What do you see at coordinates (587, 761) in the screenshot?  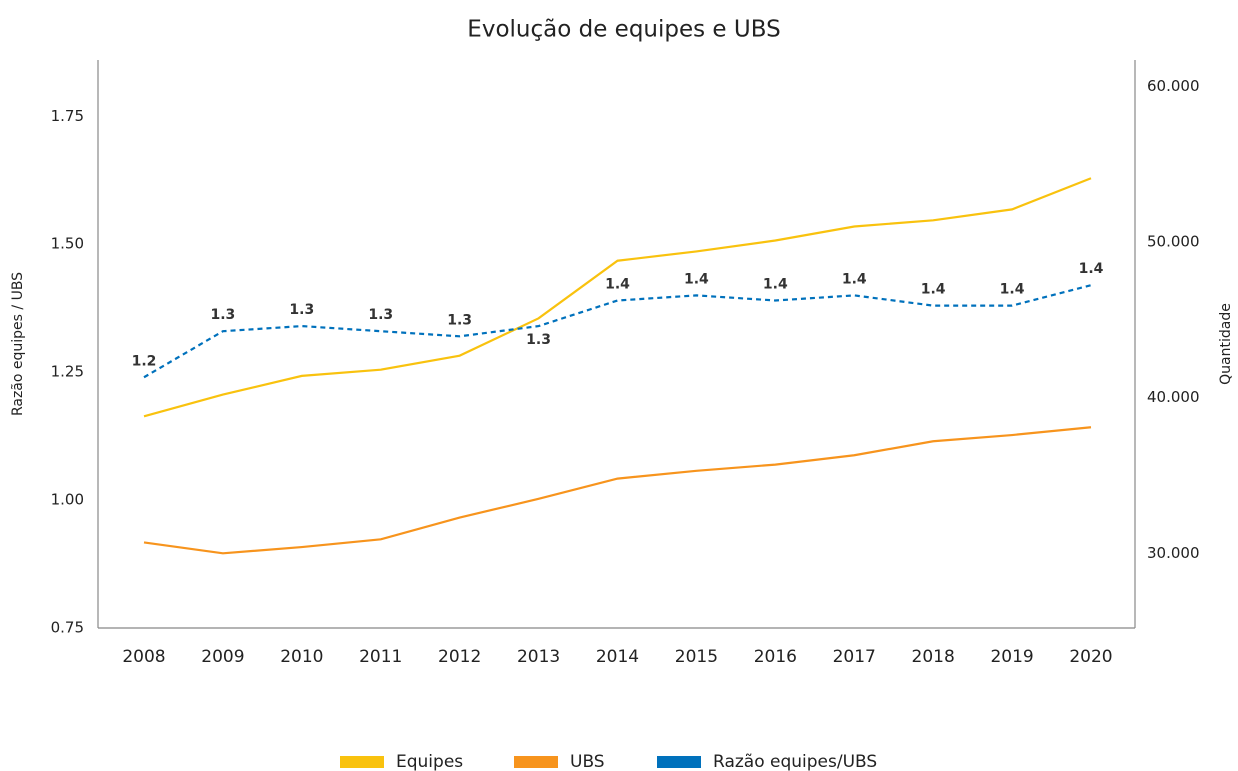 I see `legend-label: UBS` at bounding box center [587, 761].